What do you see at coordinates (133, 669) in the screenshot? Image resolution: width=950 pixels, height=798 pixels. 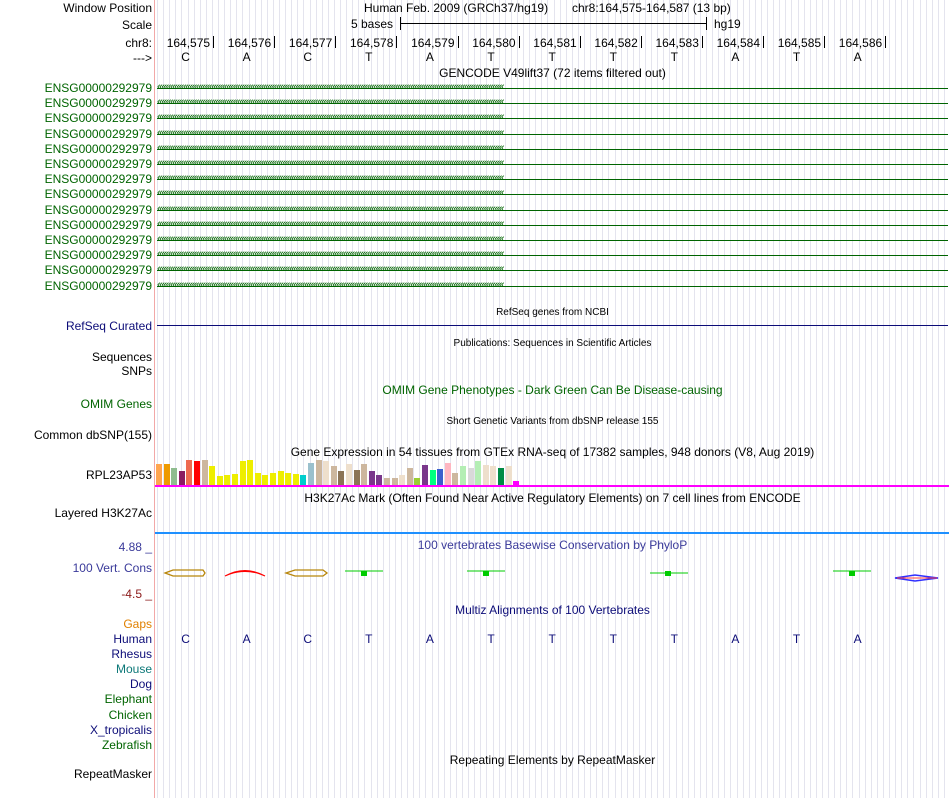 I see `species-label: Mouse` at bounding box center [133, 669].